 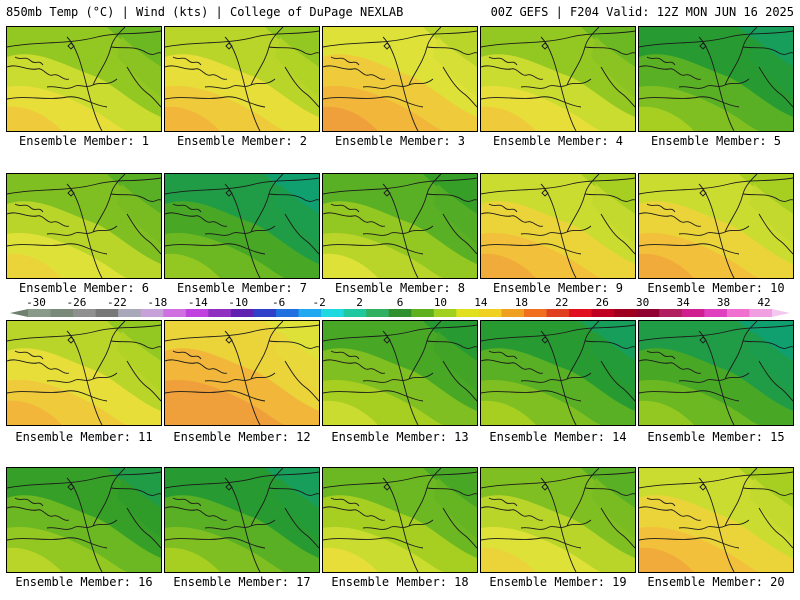 I want to click on ensemble-member-label: Ensemble Member: 2, so click(x=242, y=141).